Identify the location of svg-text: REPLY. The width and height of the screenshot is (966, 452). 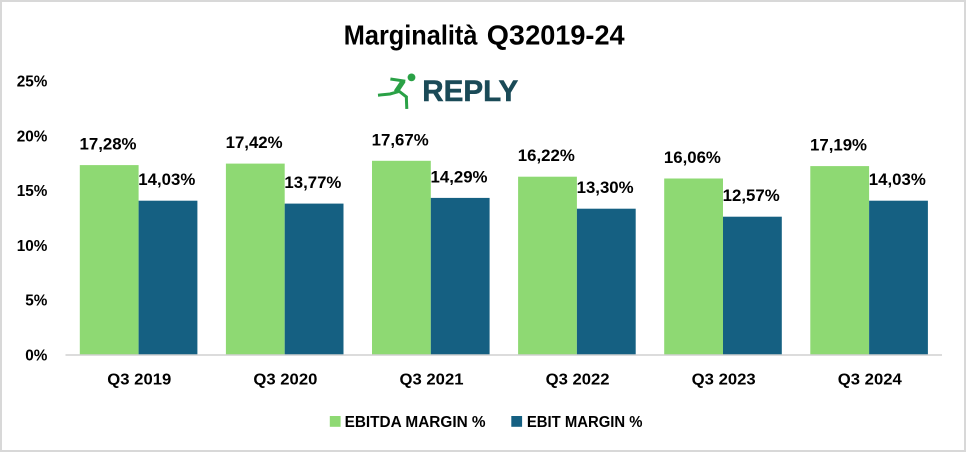
(470, 91).